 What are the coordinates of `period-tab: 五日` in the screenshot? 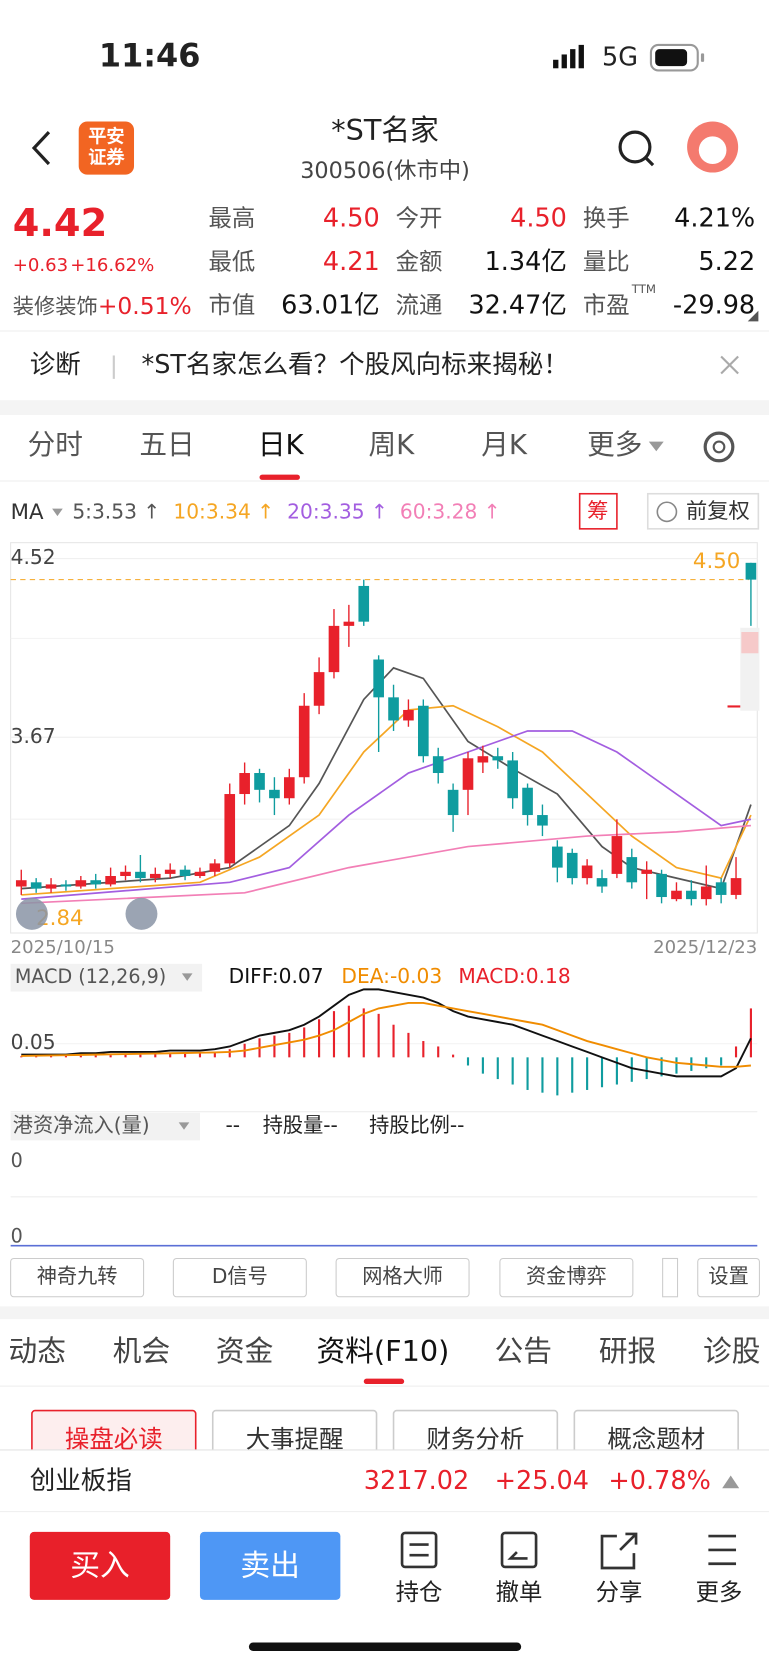 It's located at (166, 444).